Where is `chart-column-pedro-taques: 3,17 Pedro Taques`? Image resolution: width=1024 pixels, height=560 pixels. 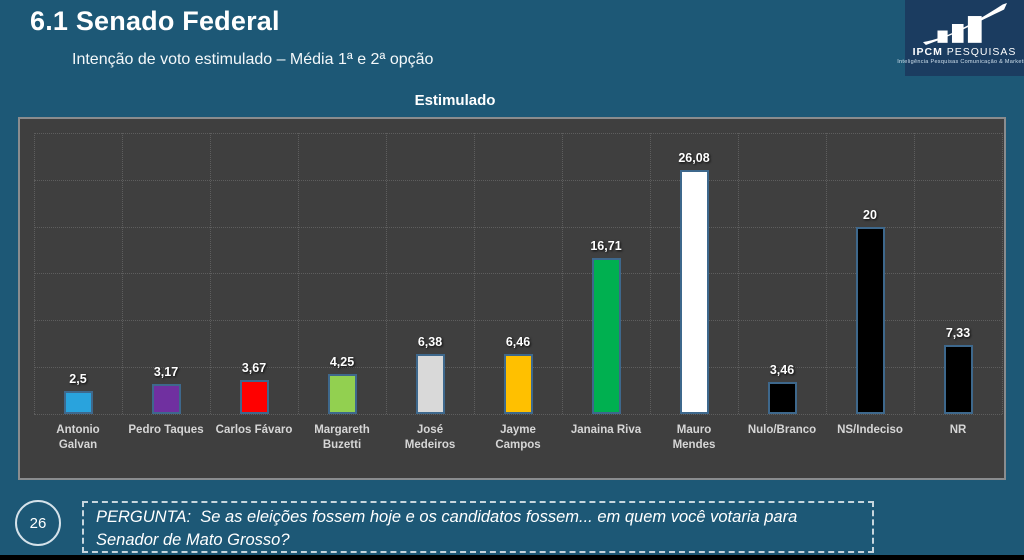 chart-column-pedro-taques: 3,17 Pedro Taques is located at coordinates (166, 298).